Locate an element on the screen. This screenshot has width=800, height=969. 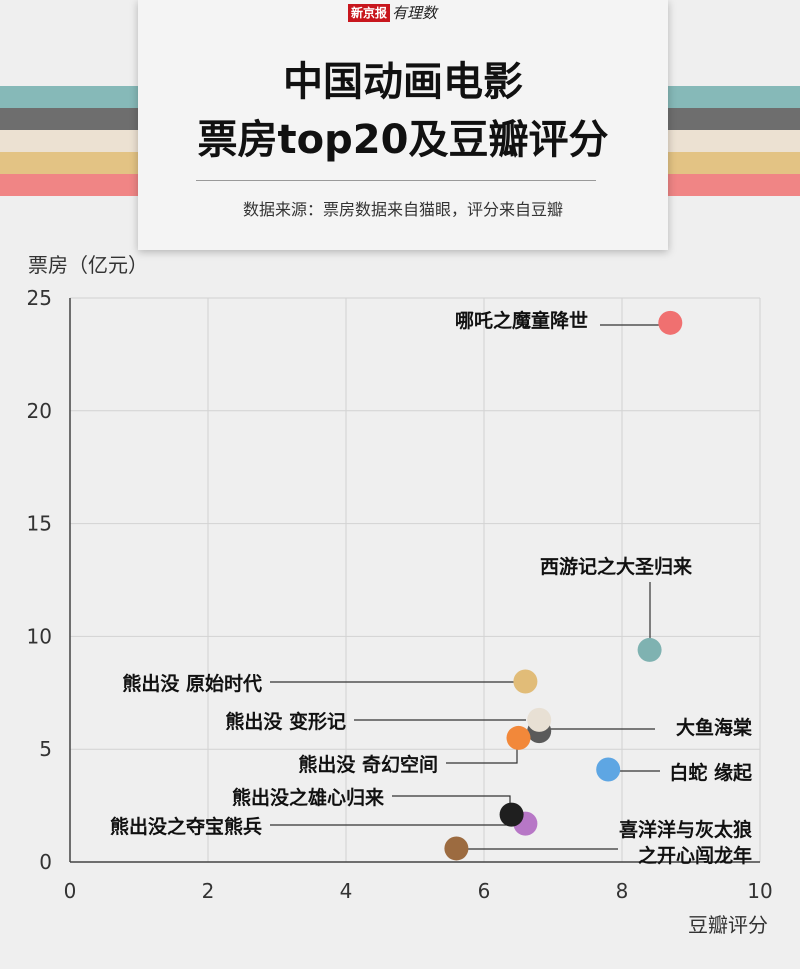
x-tick-label: 2 is located at coordinates (208, 891).